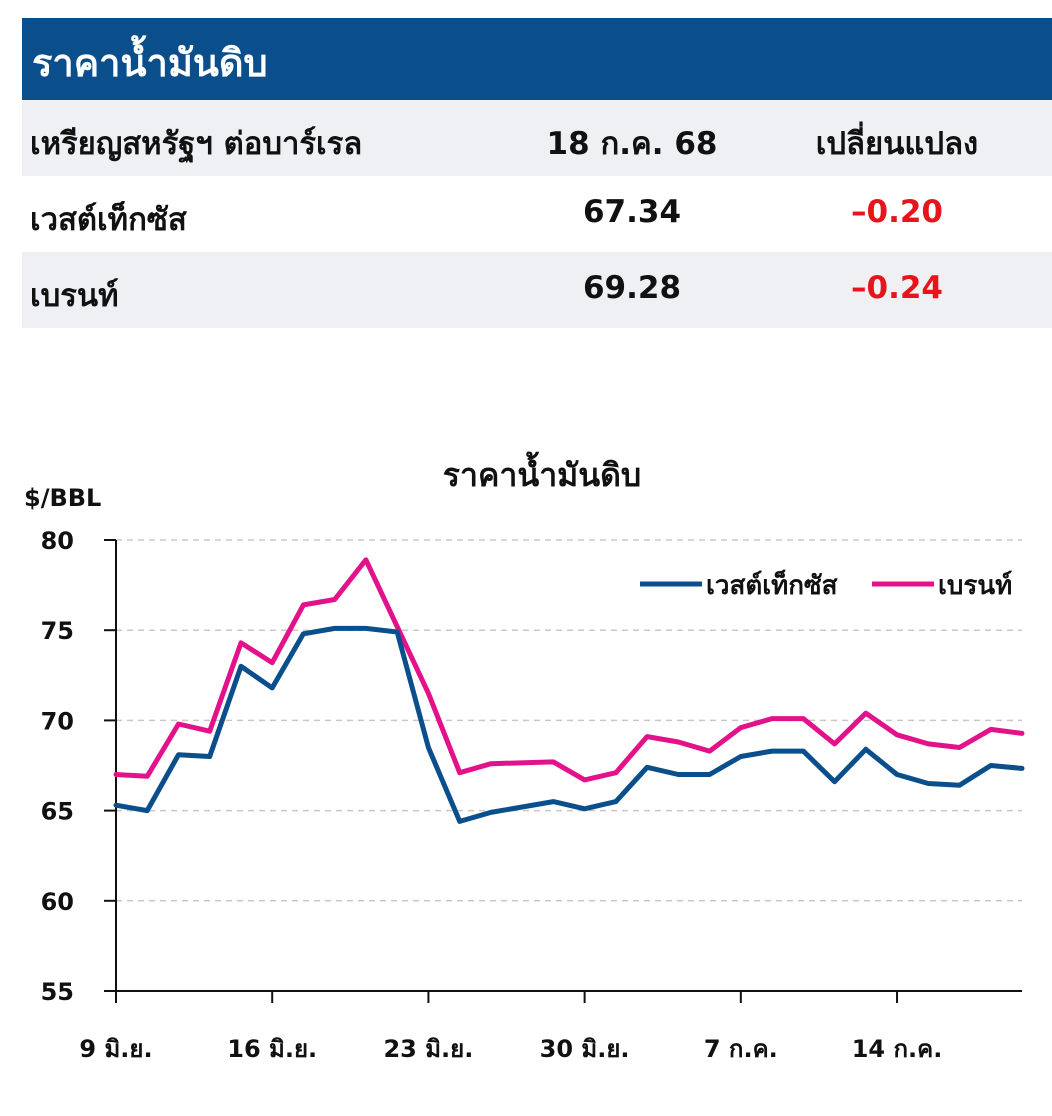  What do you see at coordinates (975, 585) in the screenshot?
I see `legend-label: เบรนท์` at bounding box center [975, 585].